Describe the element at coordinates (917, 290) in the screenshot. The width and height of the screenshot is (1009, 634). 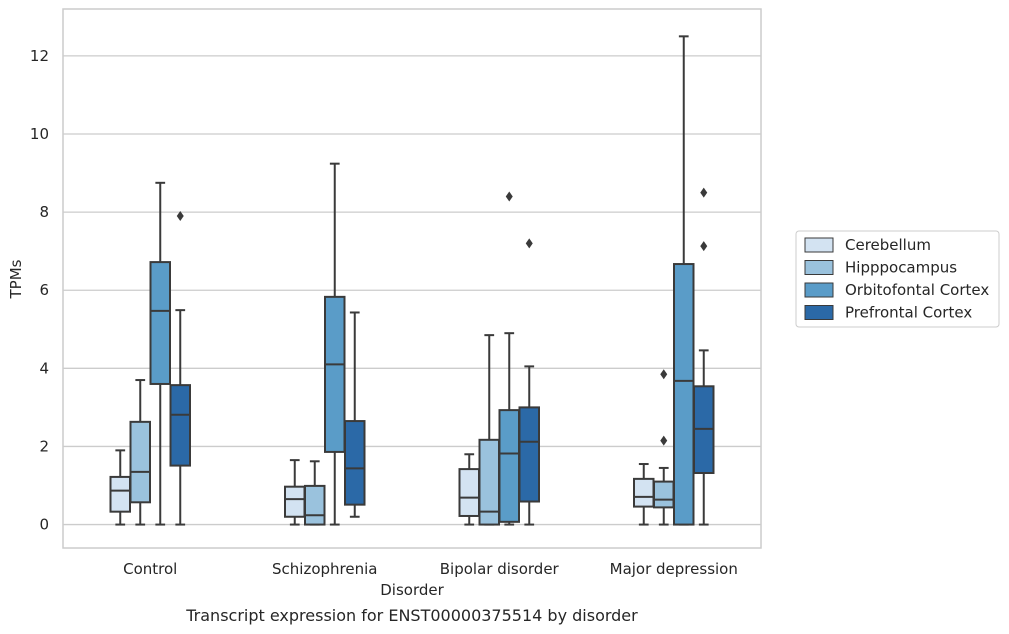
I see `legend-label: Orbitofontal Cortex` at that location.